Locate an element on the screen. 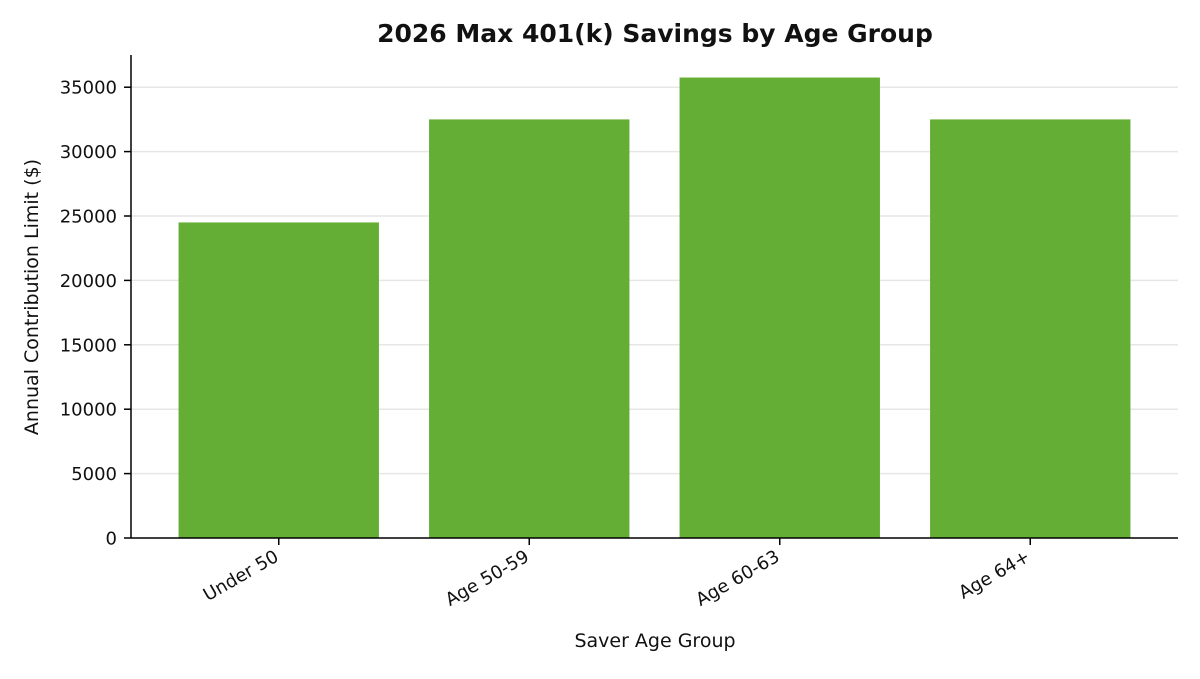 This screenshot has height=679, width=1200. x-tick-label: Age 60-63 is located at coordinates (737, 578).